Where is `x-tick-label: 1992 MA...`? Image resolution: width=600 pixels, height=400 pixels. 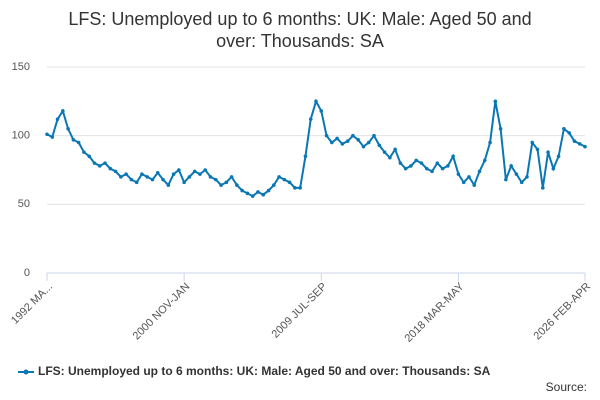 x-tick-label: 1992 MA... is located at coordinates (32, 304).